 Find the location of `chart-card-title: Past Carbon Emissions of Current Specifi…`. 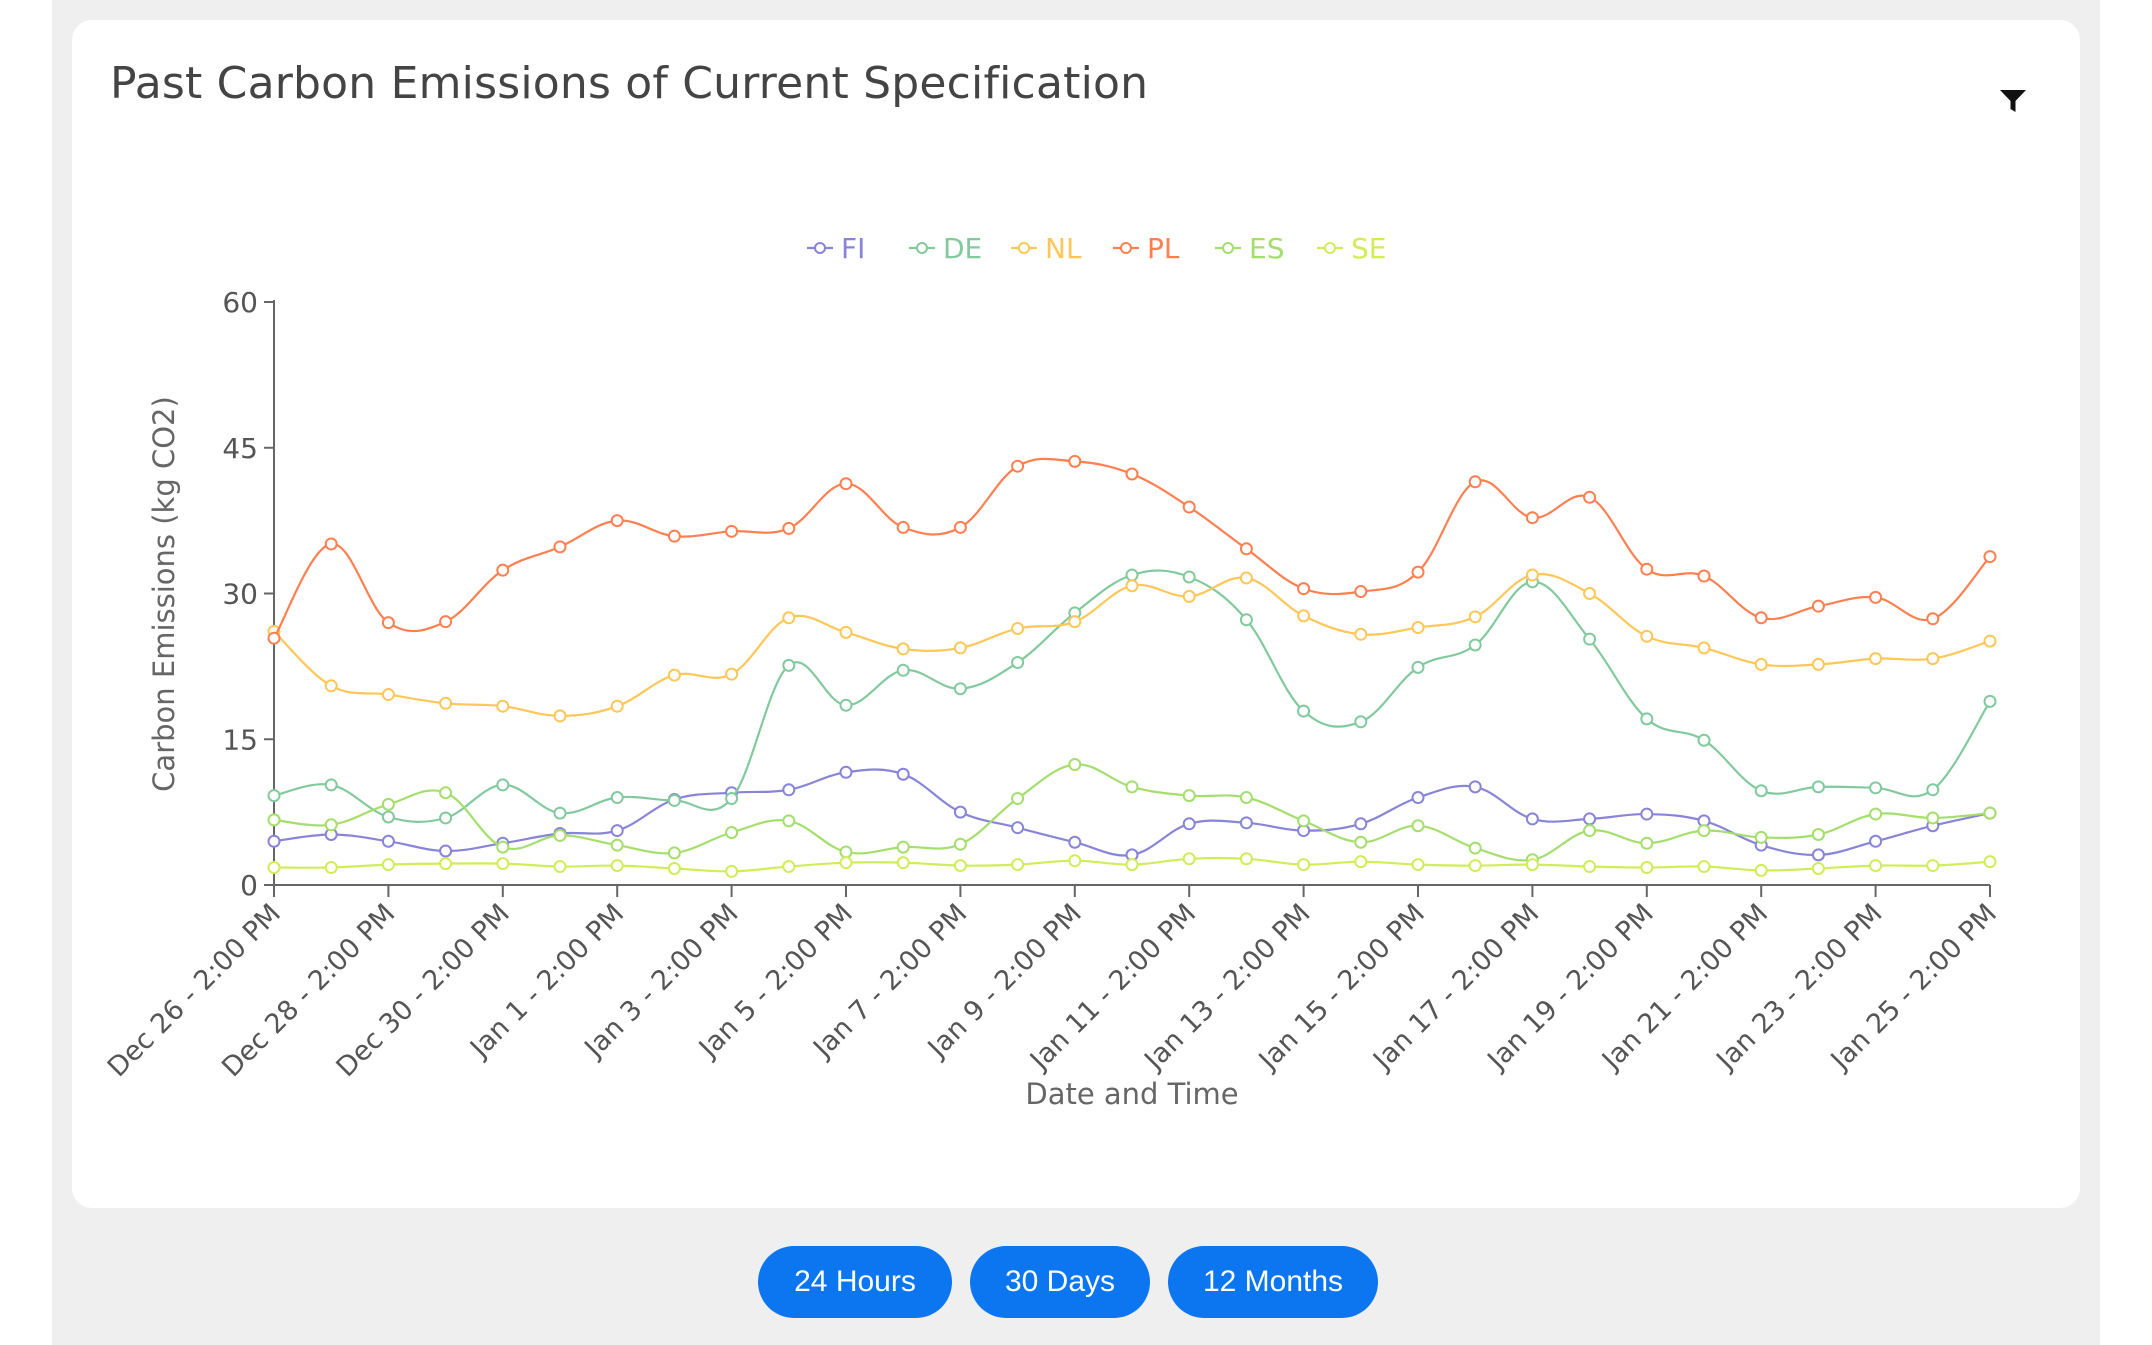

chart-card-title: Past Carbon Emissions of Current Specifi… is located at coordinates (629, 83).